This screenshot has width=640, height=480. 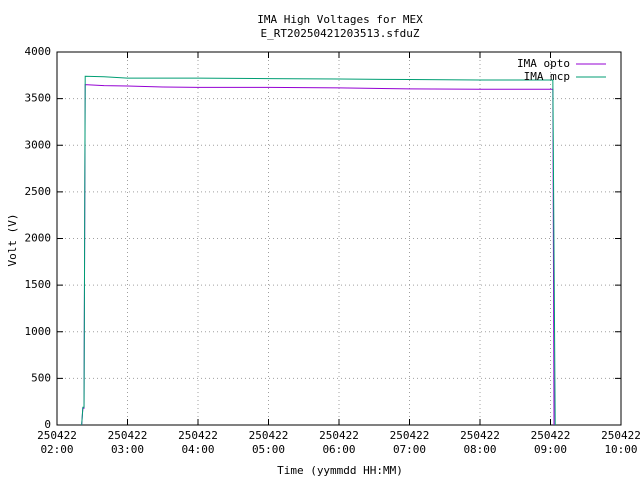 I want to click on x-tick-label: 250422 06:00, so click(x=339, y=442).